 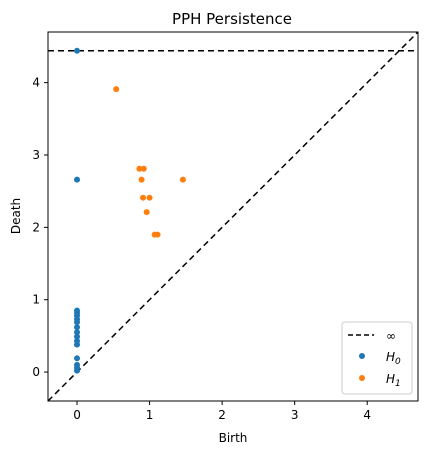 I want to click on x-tick-label: 1, so click(x=150, y=415).